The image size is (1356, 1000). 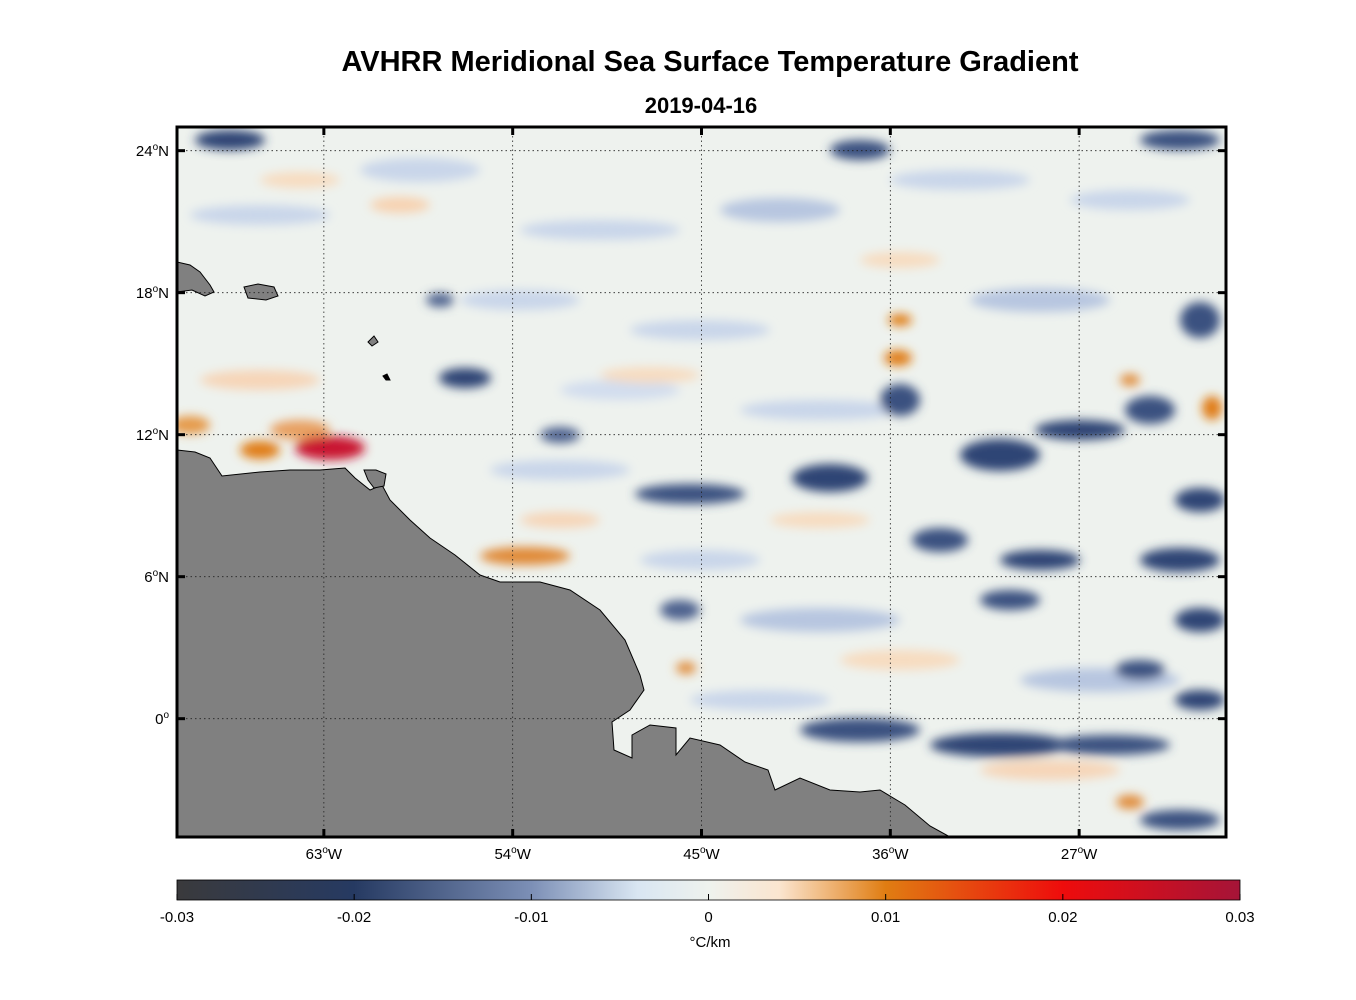 What do you see at coordinates (159, 719) in the screenshot?
I see `lat-deg: 0` at bounding box center [159, 719].